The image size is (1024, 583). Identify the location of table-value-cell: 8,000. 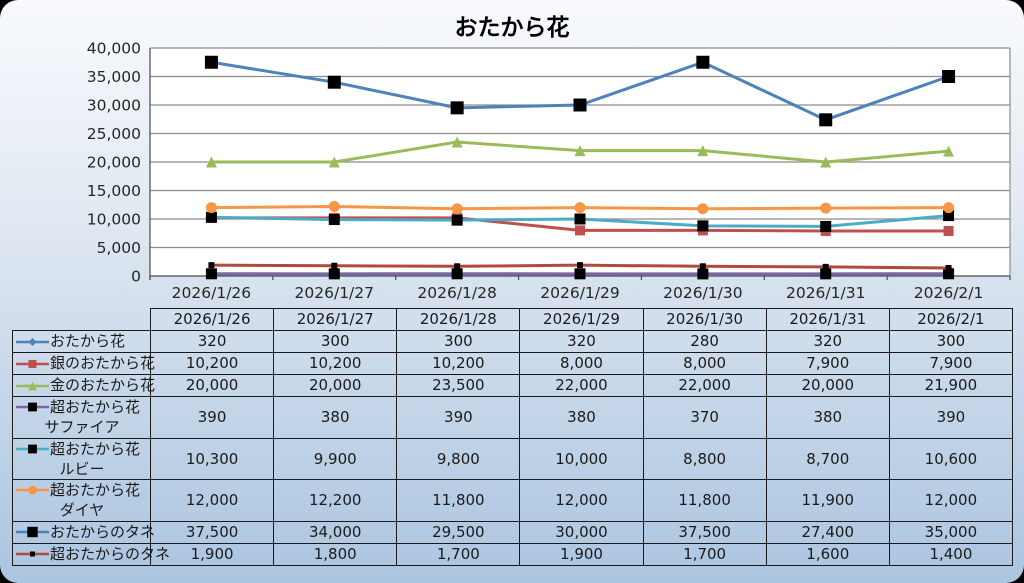
(581, 363).